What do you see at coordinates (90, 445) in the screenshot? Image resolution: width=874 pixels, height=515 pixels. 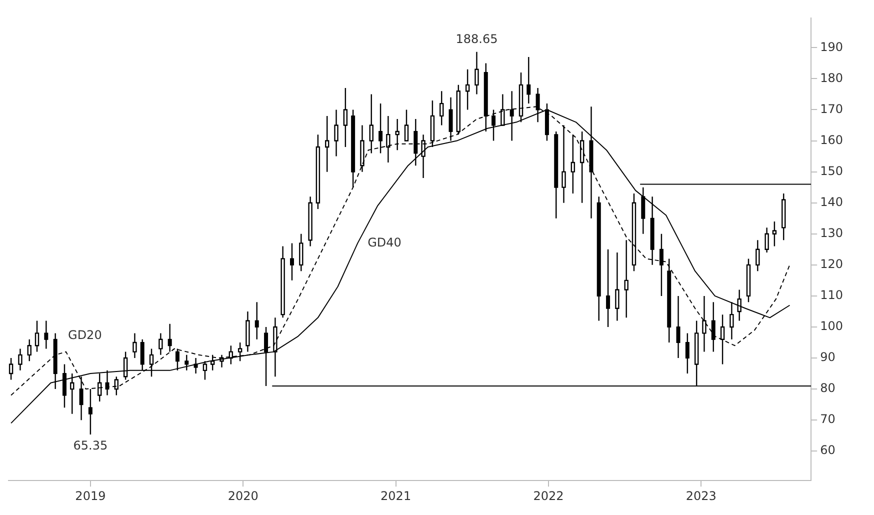 I see `annotation: 65.35` at bounding box center [90, 445].